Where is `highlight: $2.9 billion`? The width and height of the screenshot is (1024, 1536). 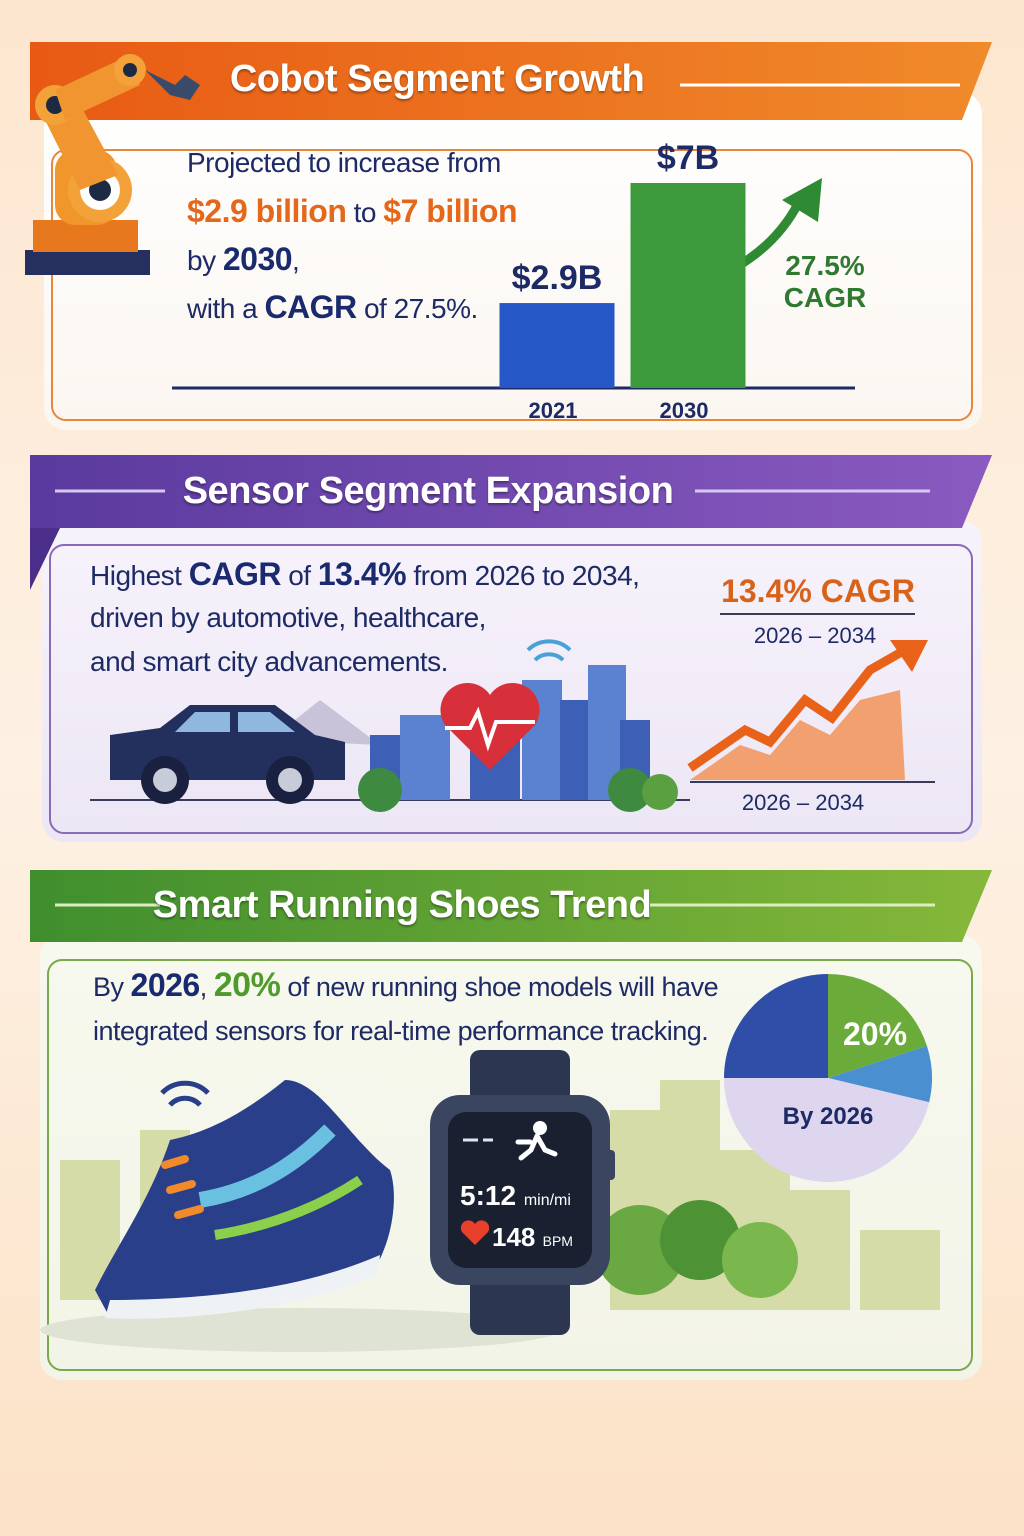
highlight: $2.9 billion is located at coordinates (267, 211).